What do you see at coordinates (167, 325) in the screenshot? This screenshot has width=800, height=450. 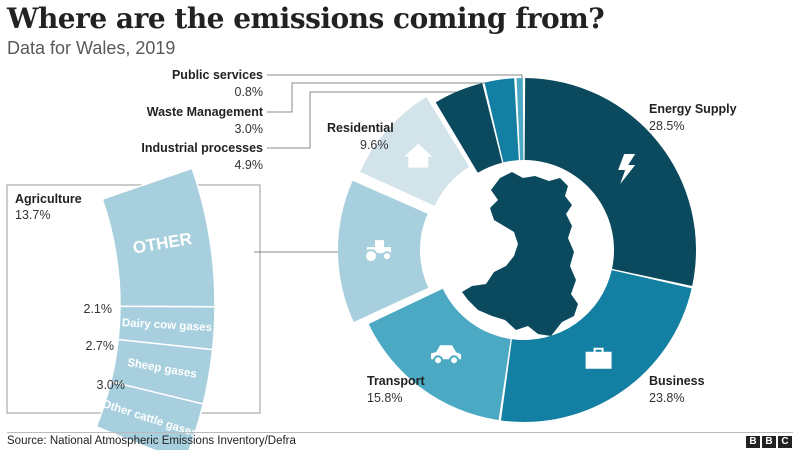 I see `breakdown-label: Dairy cow gases` at bounding box center [167, 325].